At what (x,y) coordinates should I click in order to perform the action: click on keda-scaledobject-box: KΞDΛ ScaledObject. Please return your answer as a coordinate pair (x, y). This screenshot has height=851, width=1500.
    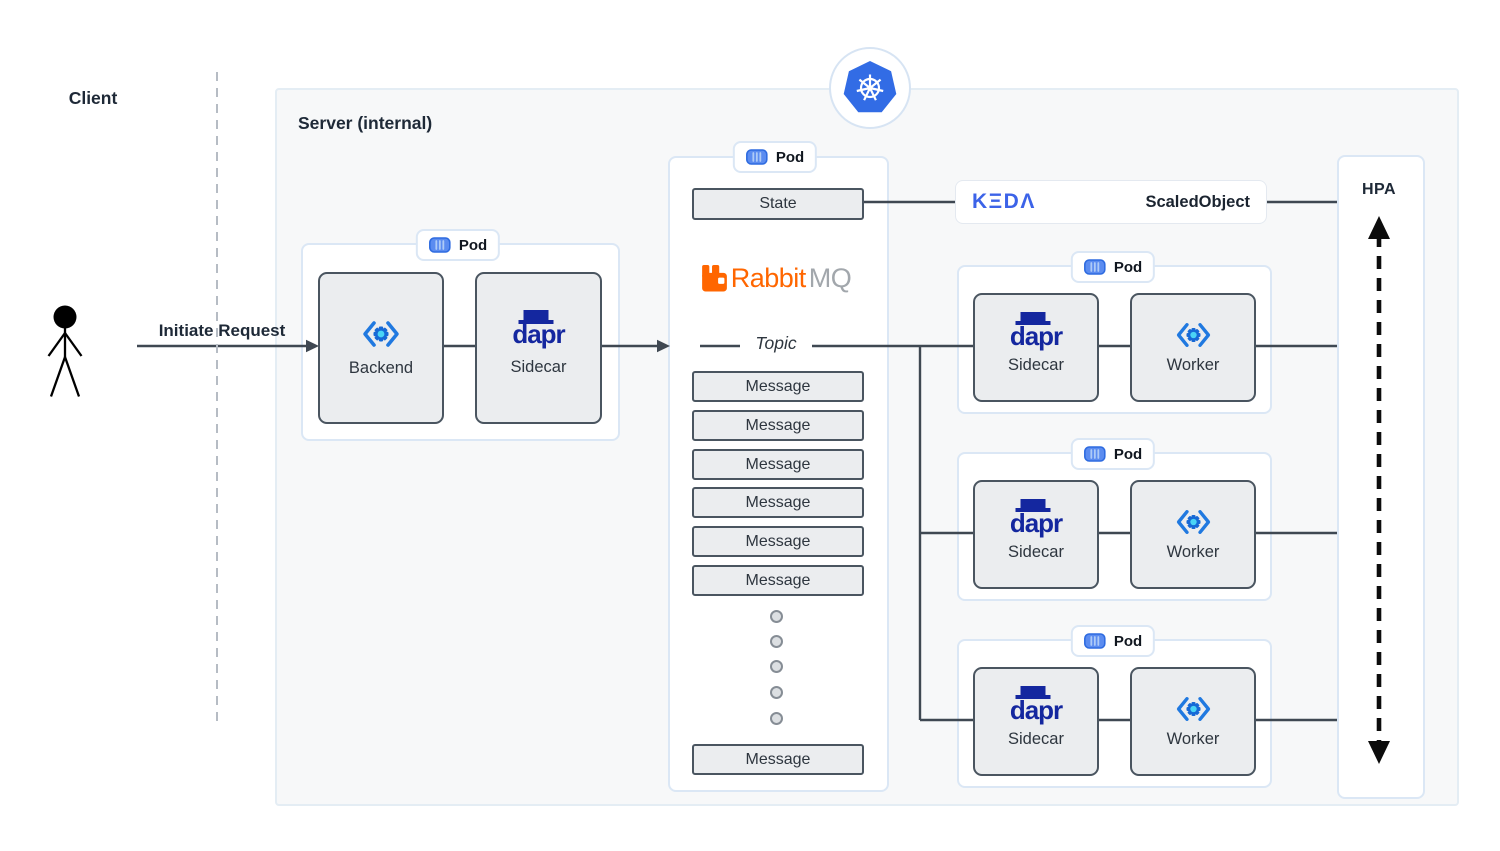
    Looking at the image, I should click on (1111, 202).